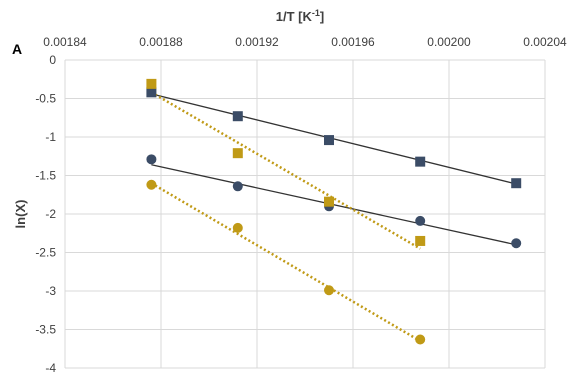  I want to click on y-tick-label: -3.5, so click(45, 330).